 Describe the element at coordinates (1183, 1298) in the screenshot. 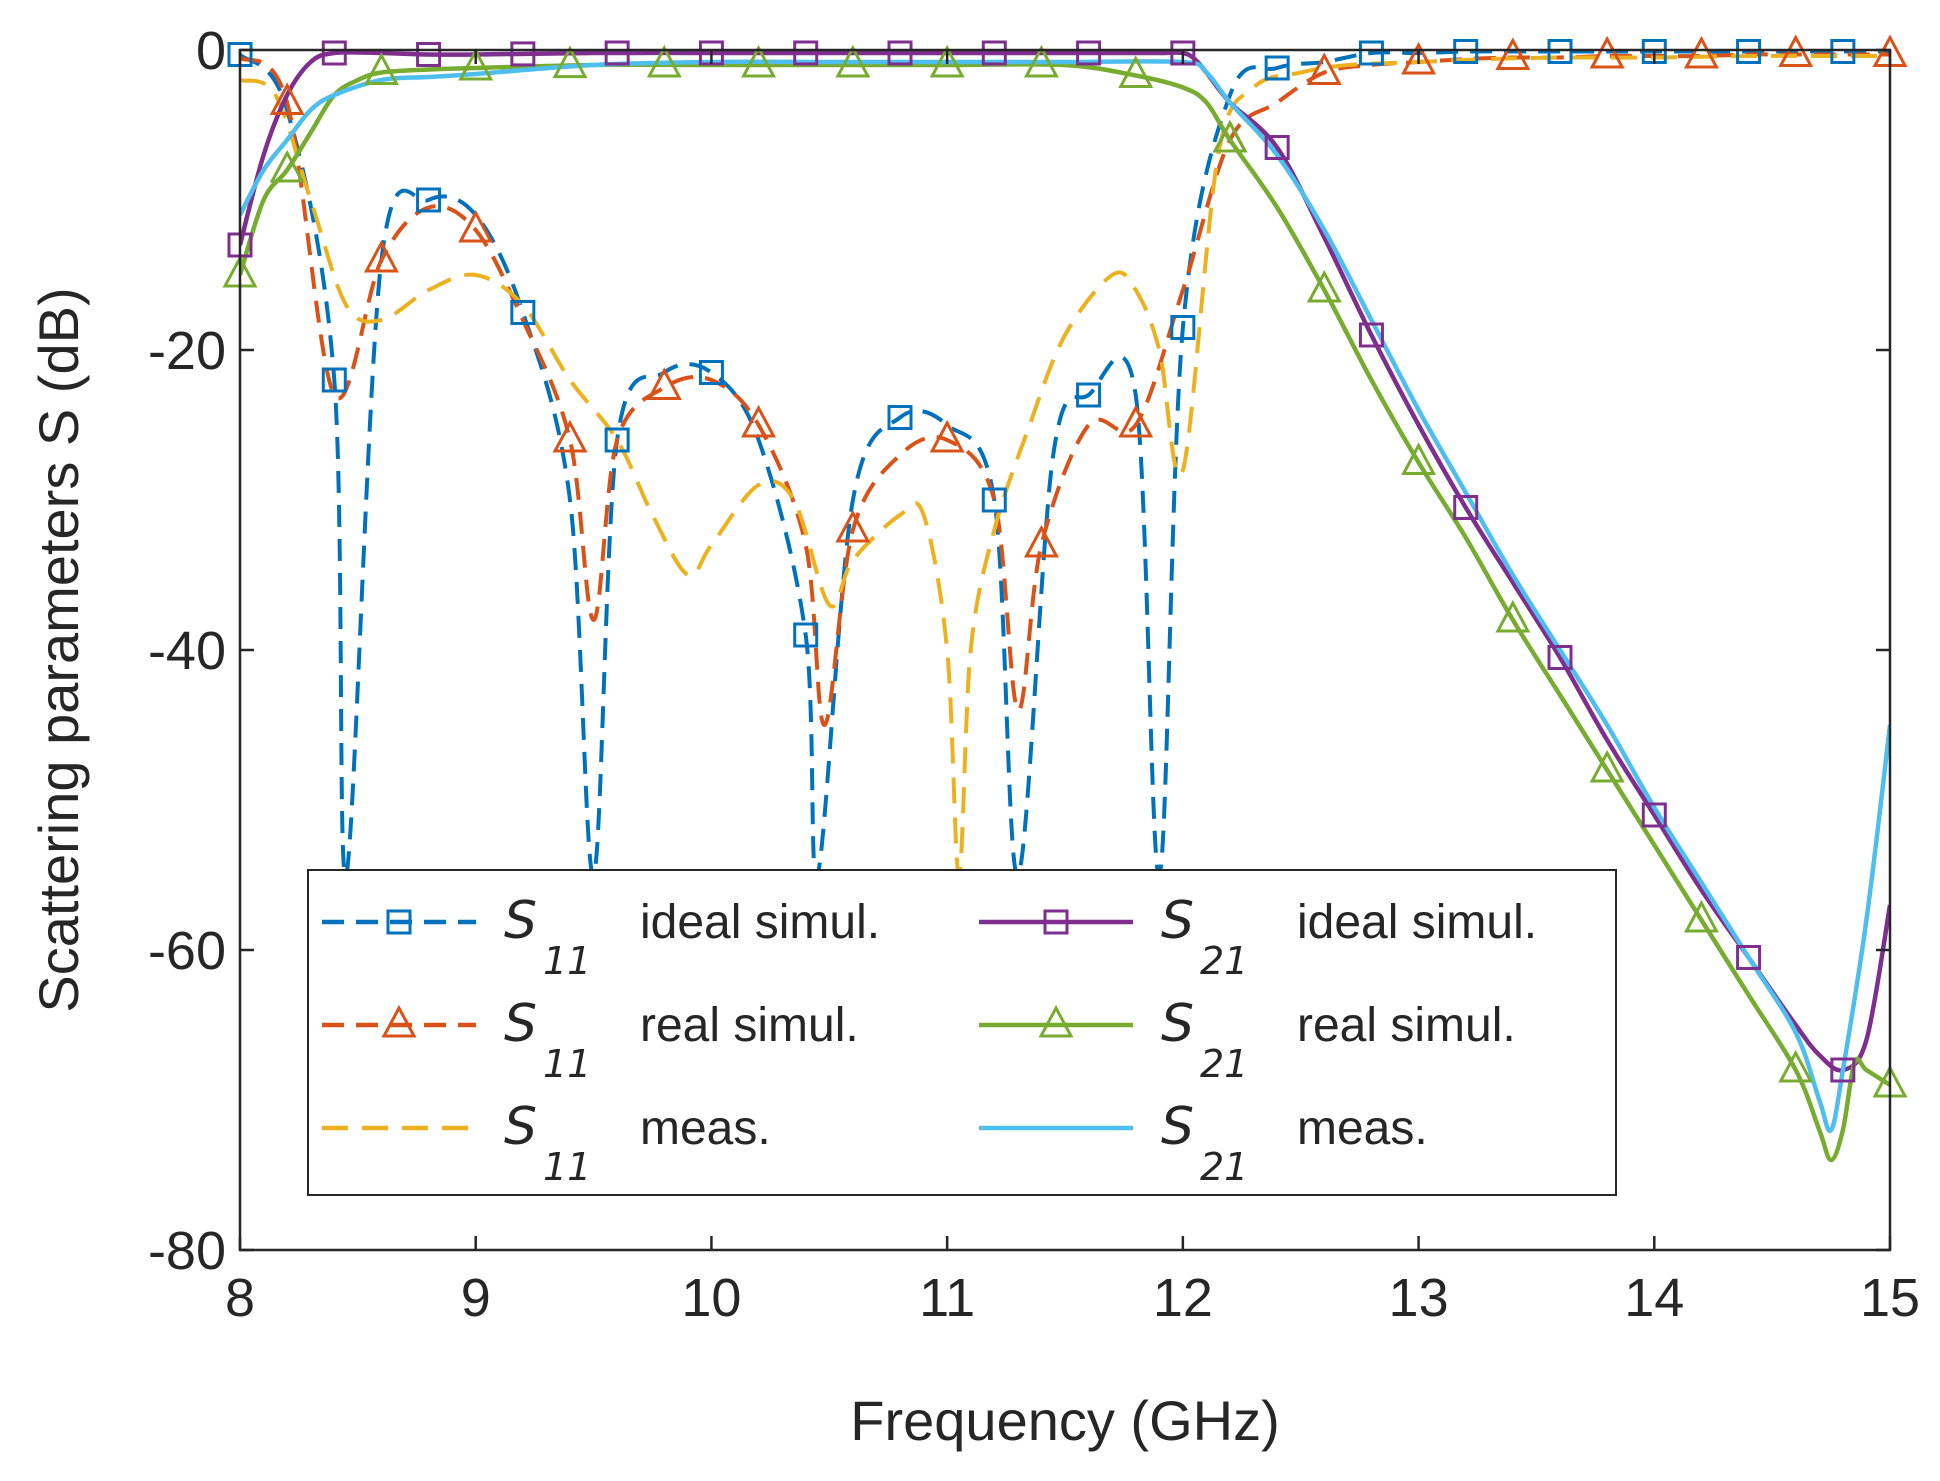

I see `x-tick-label: 12` at that location.